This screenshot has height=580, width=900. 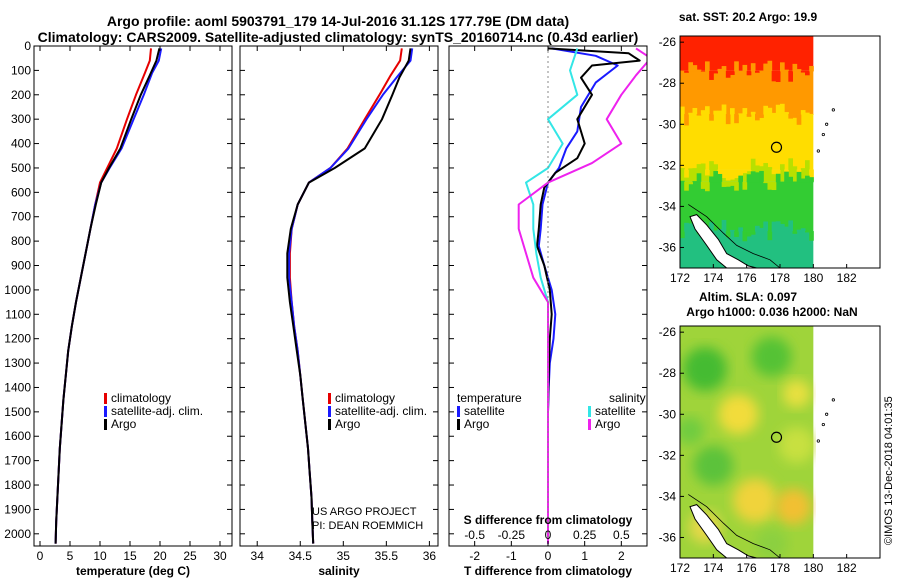 What do you see at coordinates (776, 437) in the screenshot?
I see `M2-profile-marker` at bounding box center [776, 437].